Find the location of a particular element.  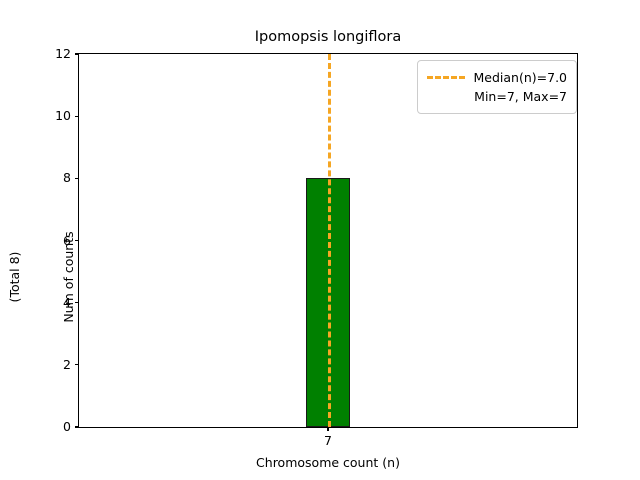

y-tick-label: 0 is located at coordinates (67, 426).